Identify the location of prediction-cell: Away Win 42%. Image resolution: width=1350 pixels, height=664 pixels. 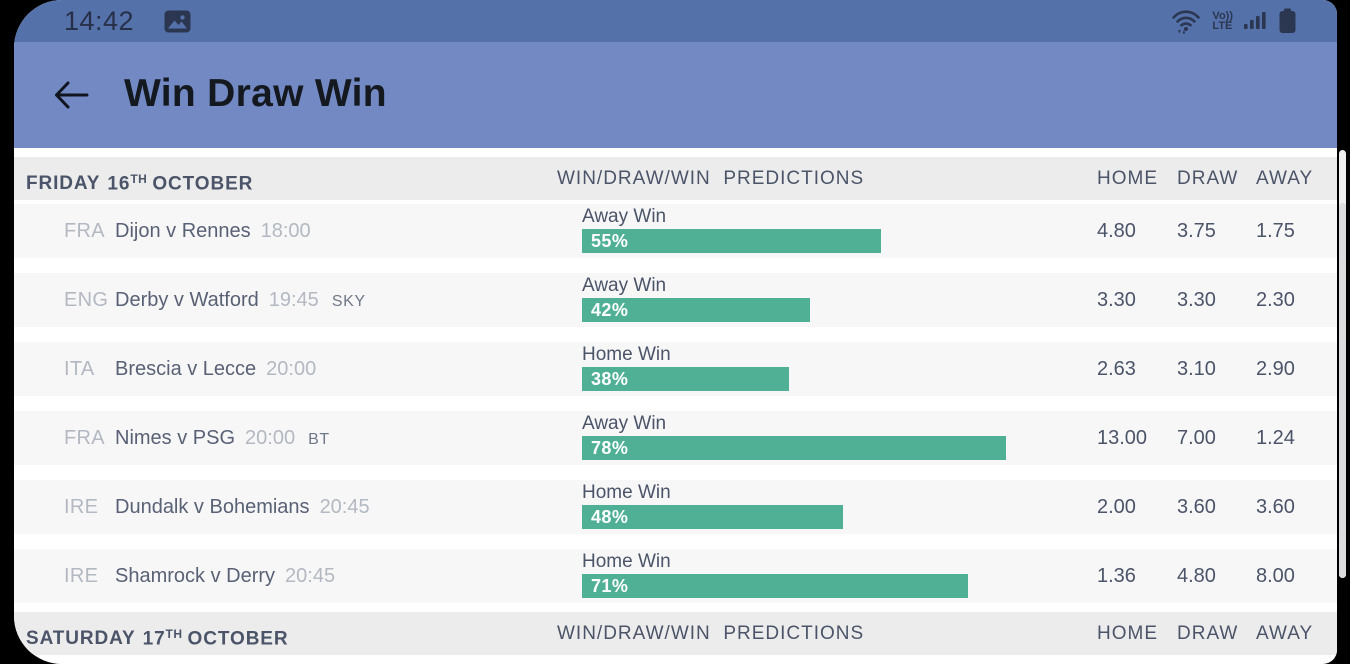
(854, 300).